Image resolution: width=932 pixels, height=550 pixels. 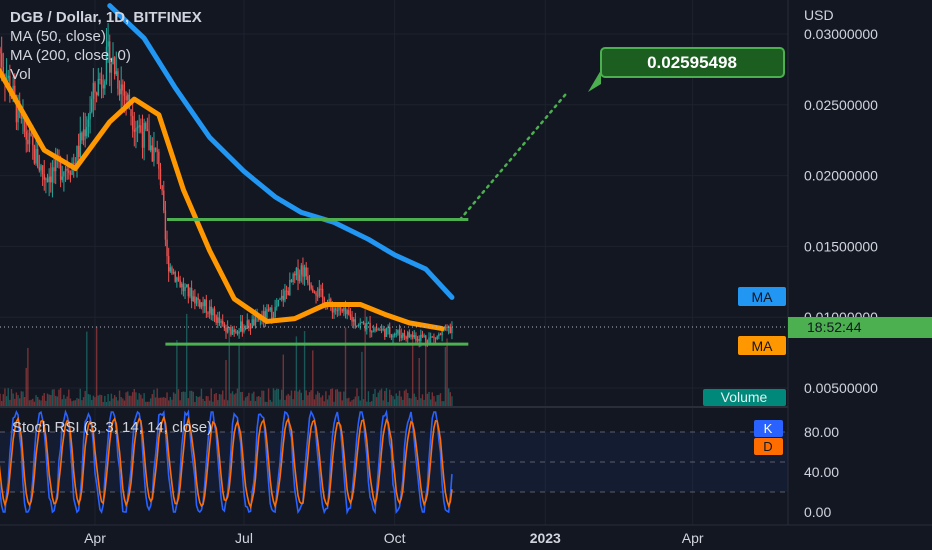 I want to click on ma200-badge: MA, so click(x=762, y=296).